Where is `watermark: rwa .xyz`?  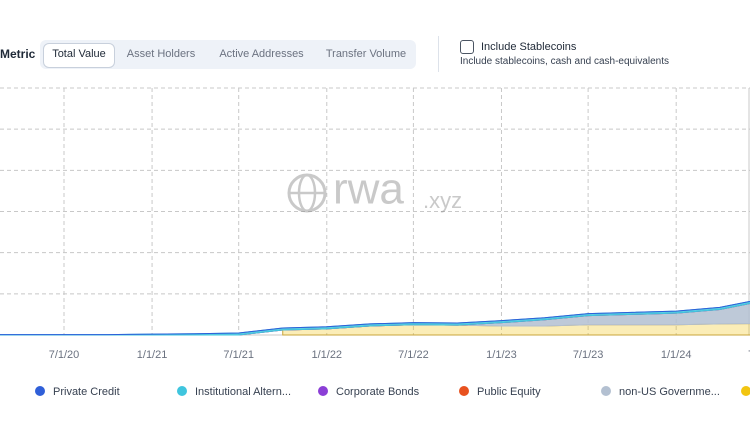
watermark: rwa .xyz is located at coordinates (374, 189).